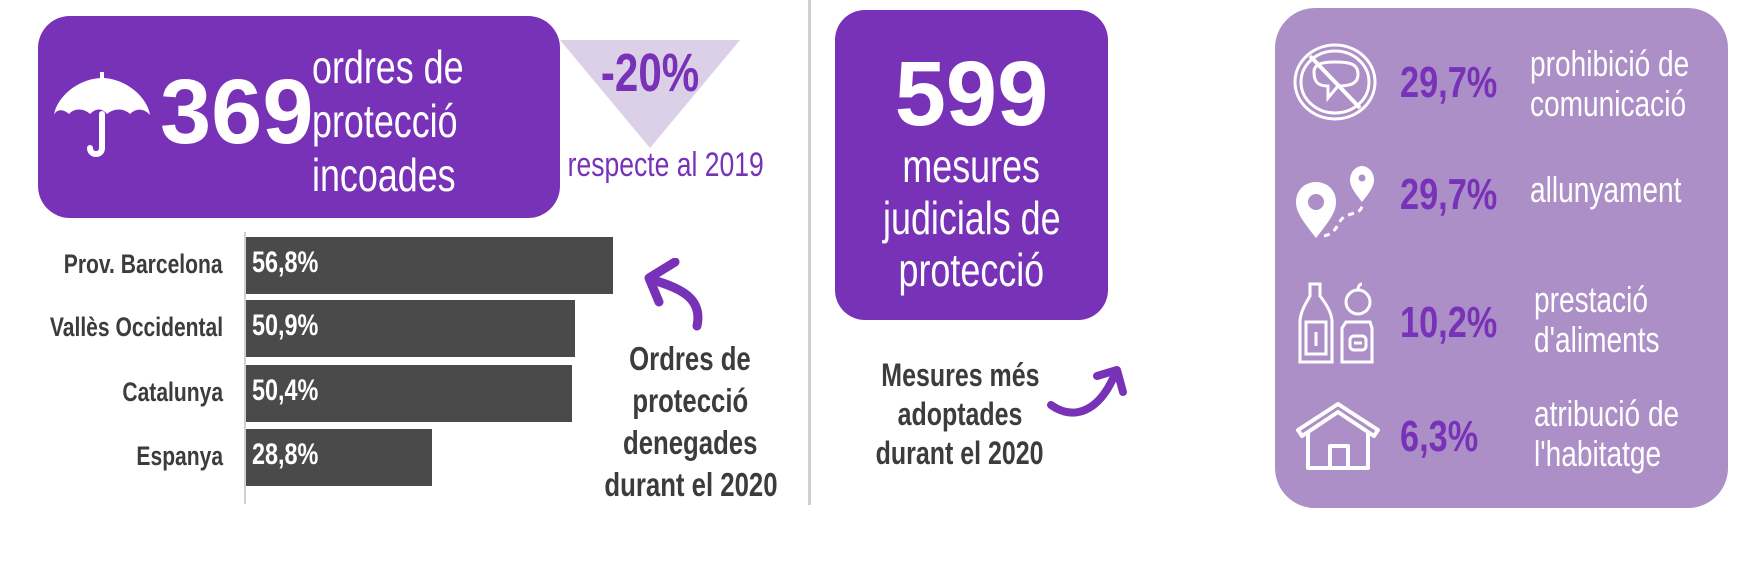 The height and width of the screenshot is (568, 1756). I want to click on measure-label: comunicació, so click(1608, 103).